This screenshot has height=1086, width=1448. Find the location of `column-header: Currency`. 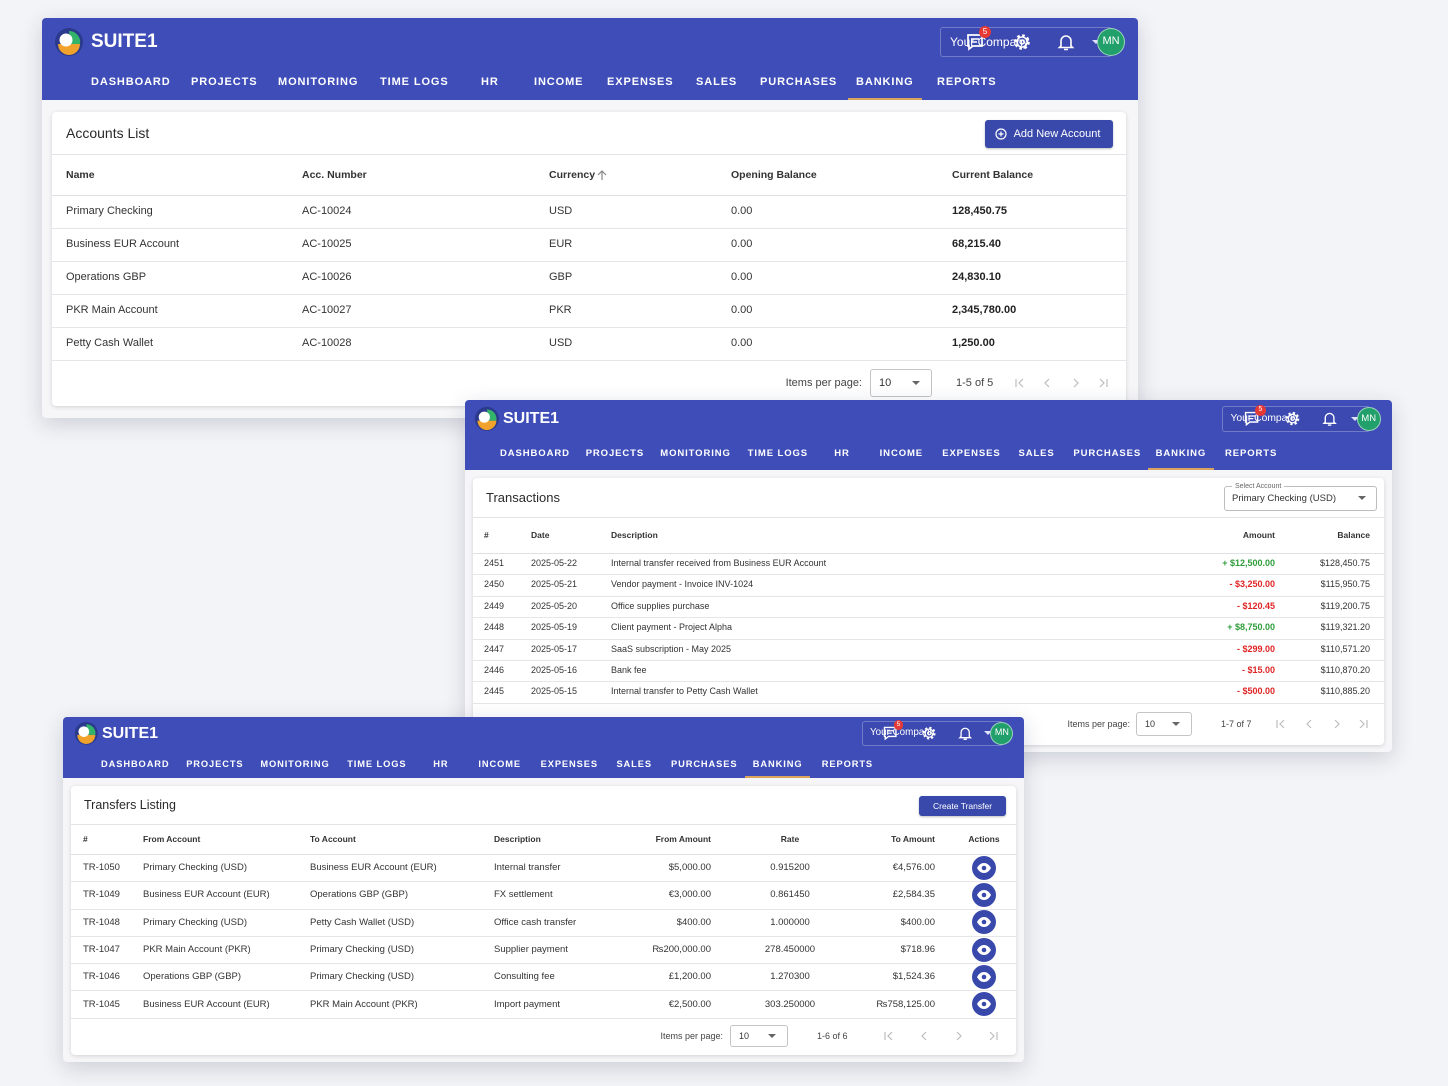

column-header: Currency is located at coordinates (572, 175).